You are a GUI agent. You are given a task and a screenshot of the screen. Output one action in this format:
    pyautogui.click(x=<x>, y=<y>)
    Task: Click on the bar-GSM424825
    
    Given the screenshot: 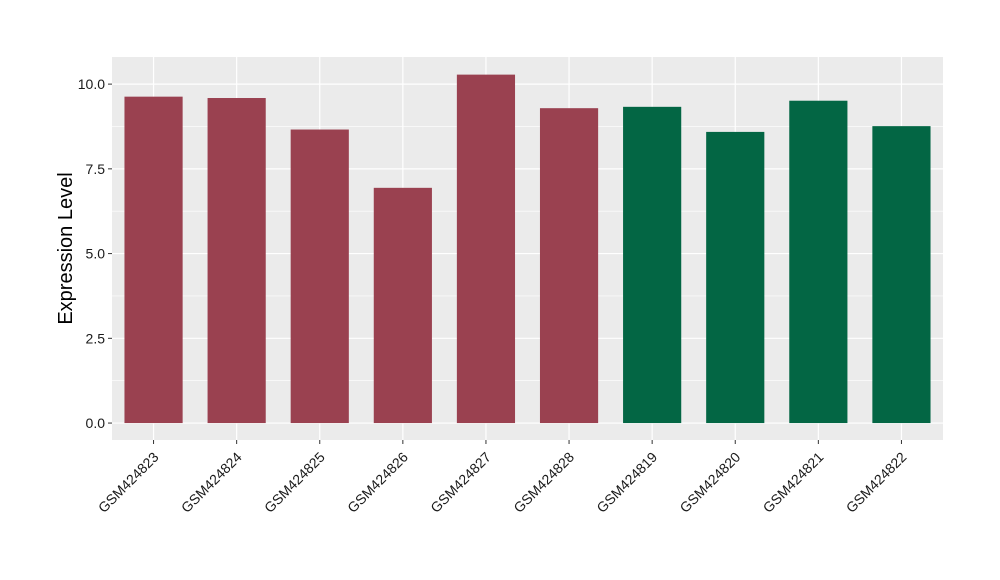 What is the action you would take?
    pyautogui.click(x=319, y=276)
    